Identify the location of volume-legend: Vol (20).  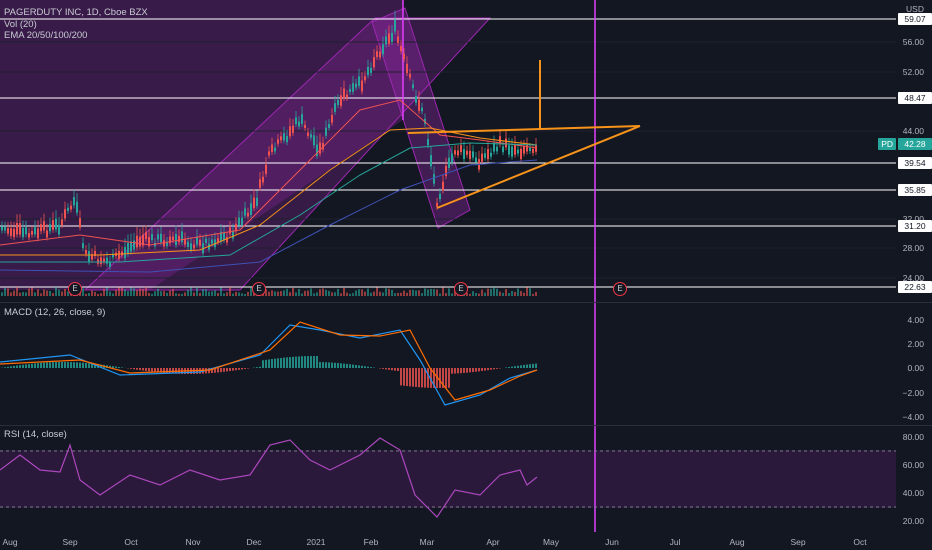
(20, 24).